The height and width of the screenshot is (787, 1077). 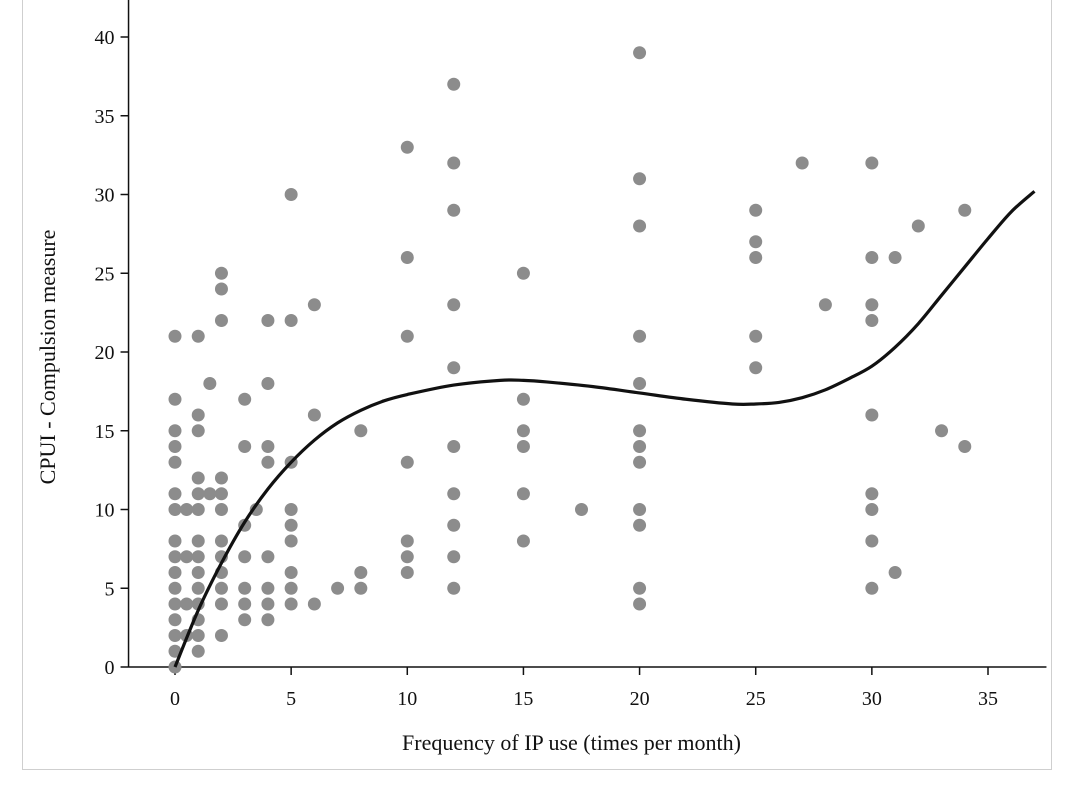 What do you see at coordinates (756, 699) in the screenshot?
I see `x-tick-label: 25` at bounding box center [756, 699].